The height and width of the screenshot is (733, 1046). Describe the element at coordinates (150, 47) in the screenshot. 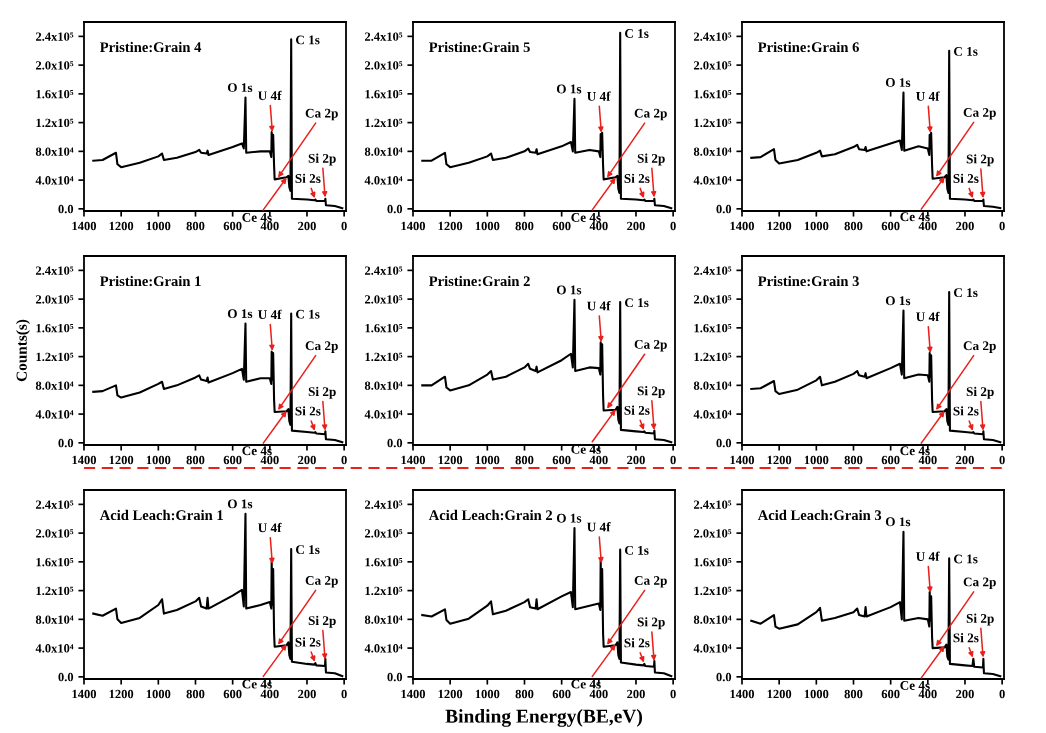

I see `text: Pristine:Grain 4` at that location.